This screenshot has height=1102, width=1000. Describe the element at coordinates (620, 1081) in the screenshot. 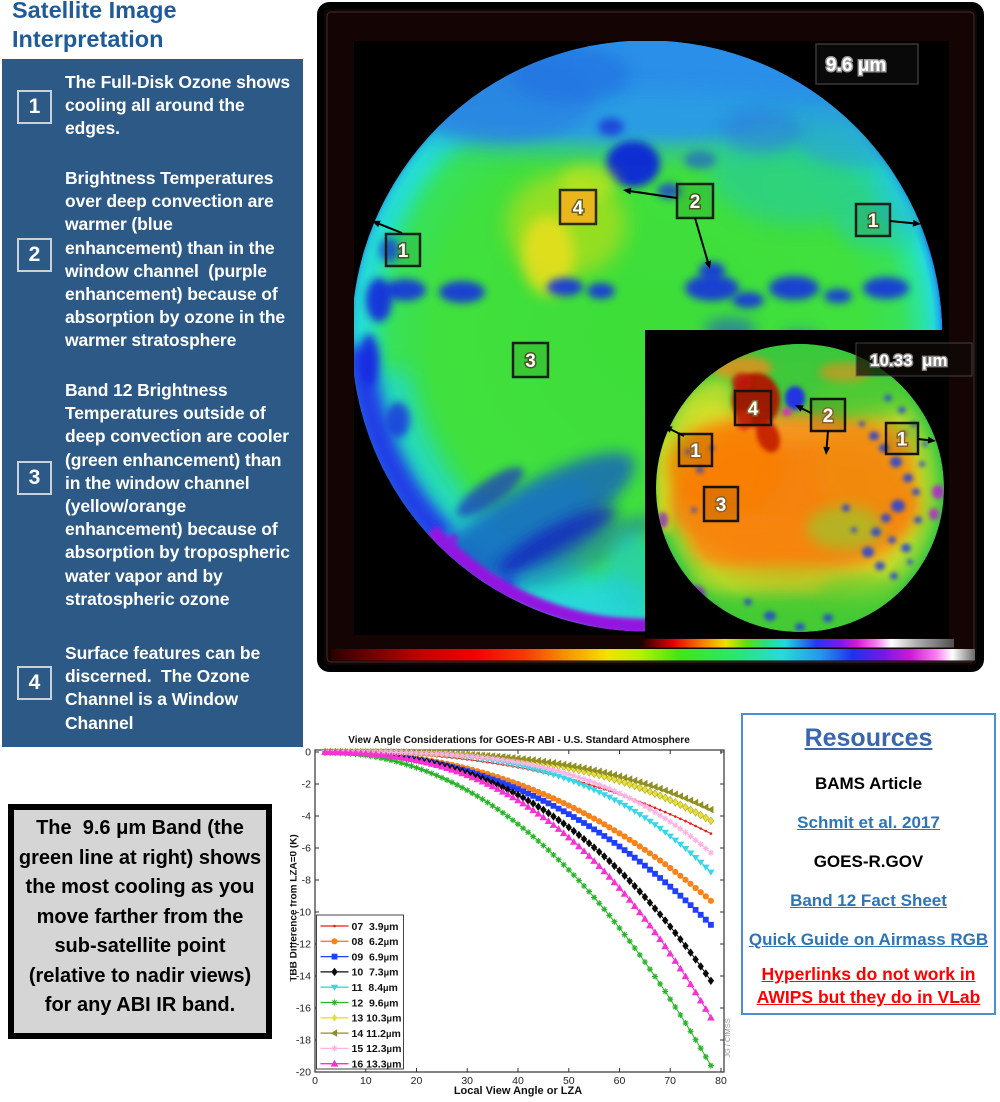

I see `svg-text: 60` at that location.